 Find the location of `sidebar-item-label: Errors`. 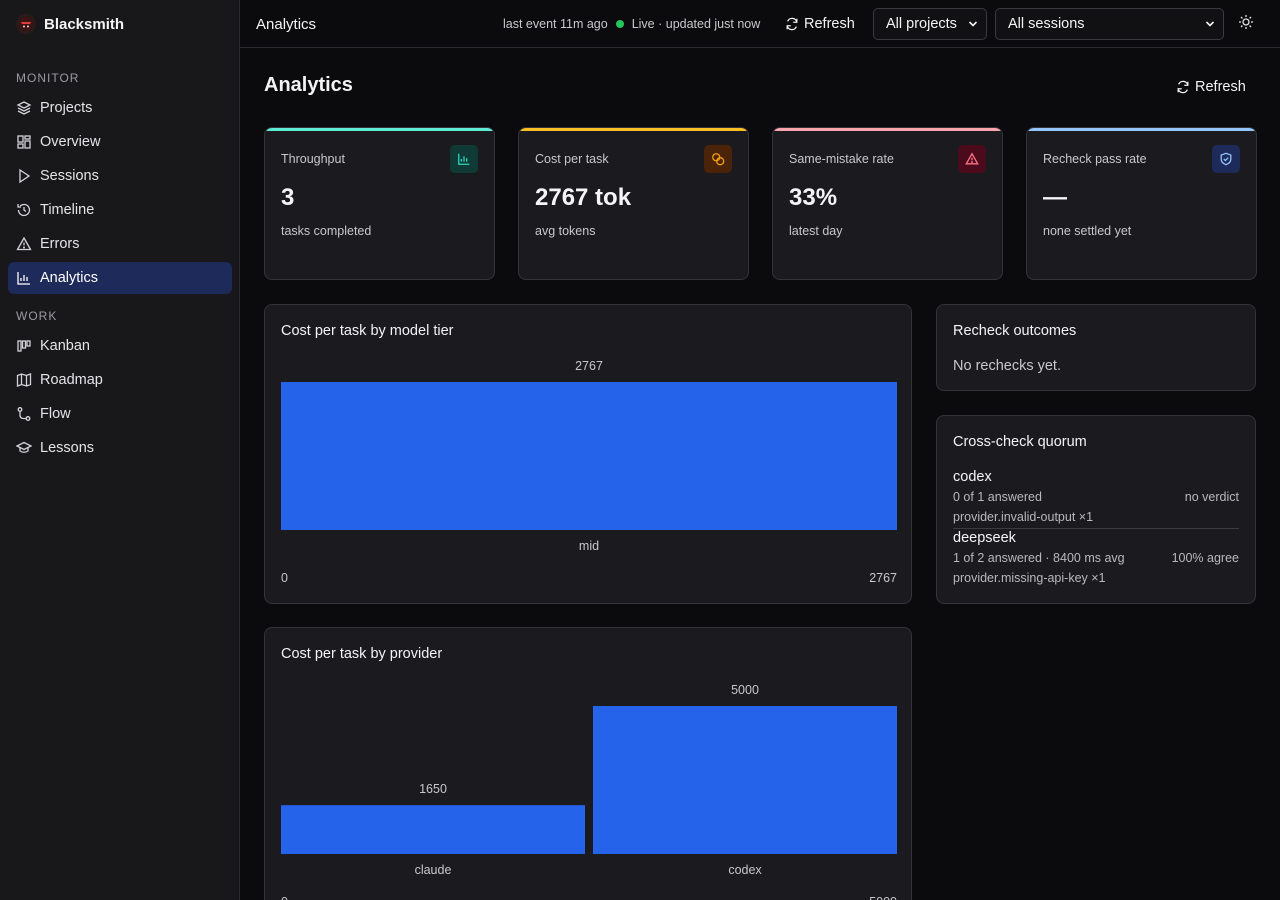

sidebar-item-label: Errors is located at coordinates (60, 244).